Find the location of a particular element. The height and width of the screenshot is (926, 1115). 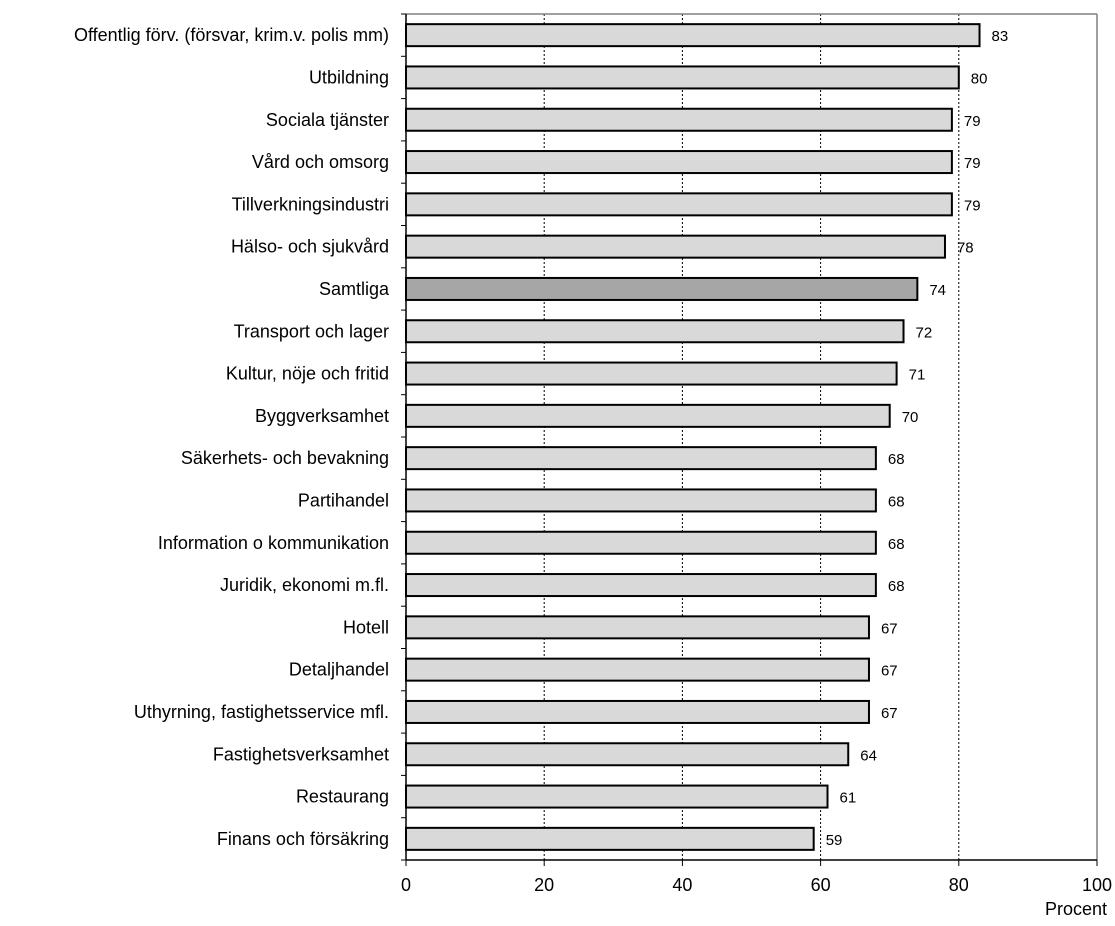

value-label-19: 61 is located at coordinates (848, 798).